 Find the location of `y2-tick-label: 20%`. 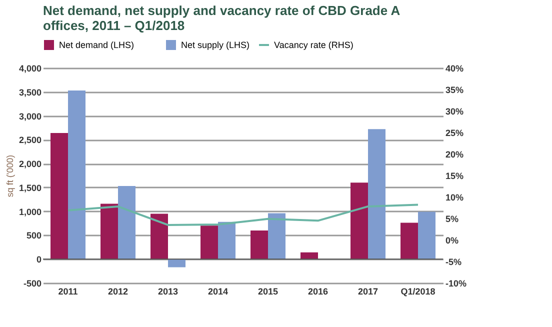

y2-tick-label: 20% is located at coordinates (455, 155).